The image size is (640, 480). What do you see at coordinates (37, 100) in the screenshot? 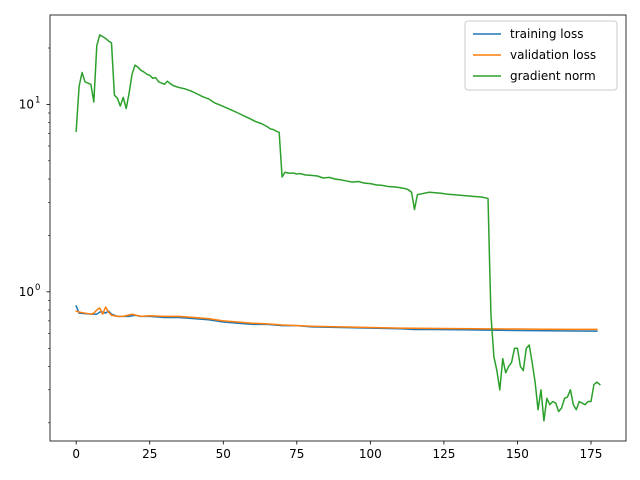
I see `y-tick-label-exponent: 1` at bounding box center [37, 100].